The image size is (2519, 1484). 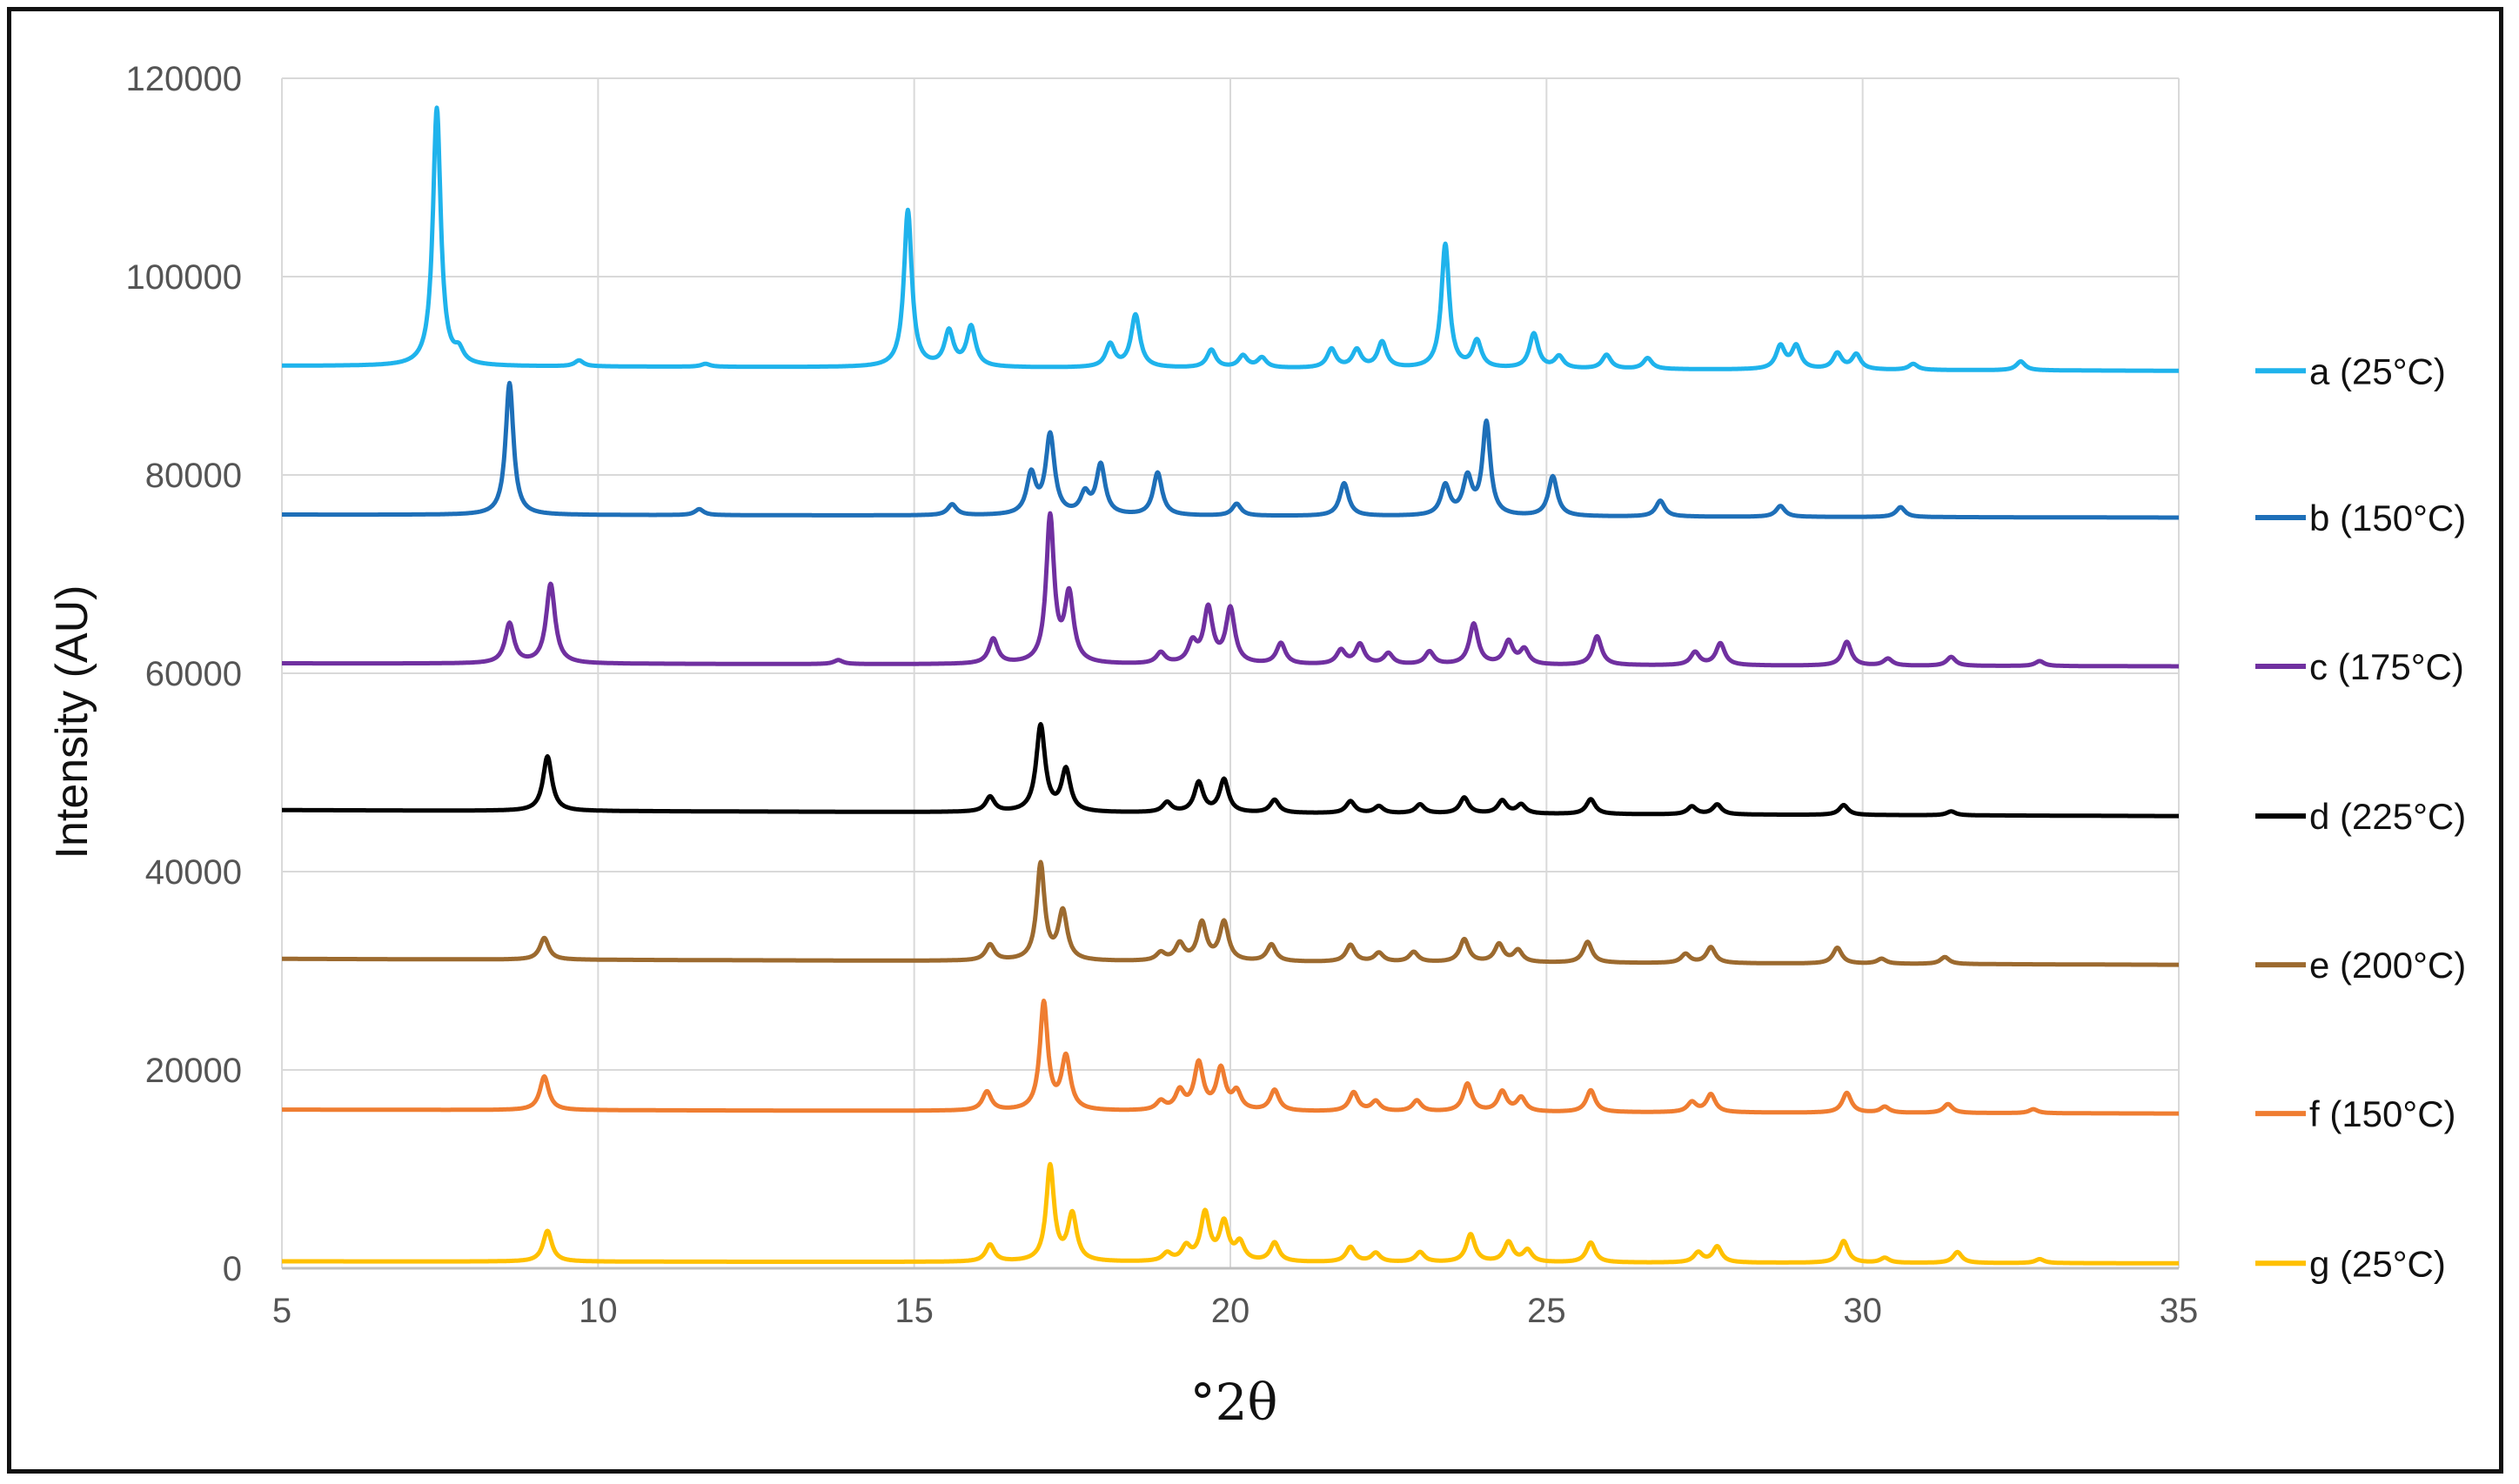 I want to click on series-line-f, so click(x=1230, y=1057).